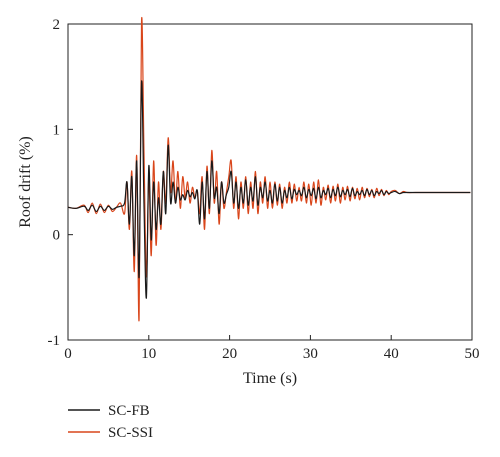 The height and width of the screenshot is (457, 500). What do you see at coordinates (229, 354) in the screenshot?
I see `x-tick-label: 20` at bounding box center [229, 354].